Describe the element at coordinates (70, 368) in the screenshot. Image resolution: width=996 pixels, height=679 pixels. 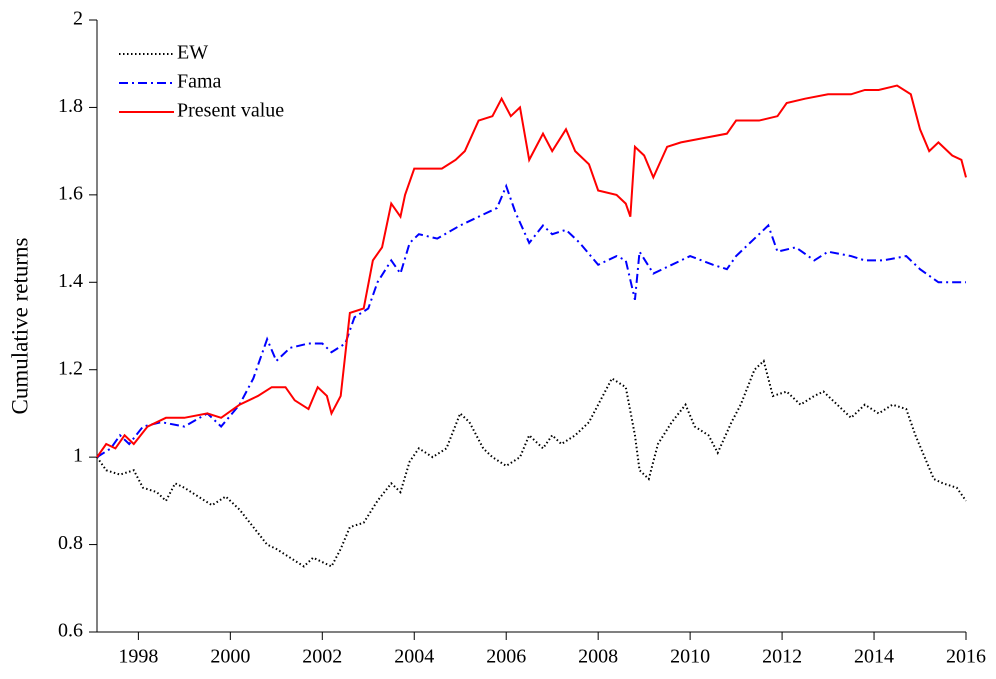
I see `y-tick-label: 1.2` at that location.